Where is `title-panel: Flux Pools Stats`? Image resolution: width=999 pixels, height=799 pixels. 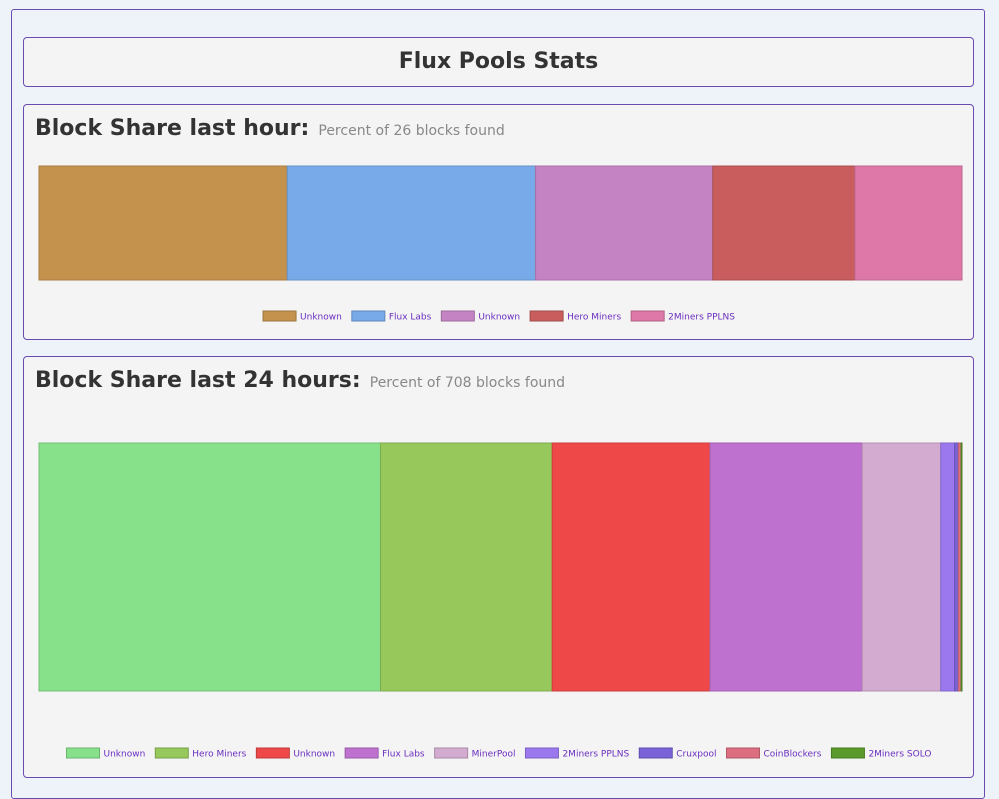
title-panel: Flux Pools Stats is located at coordinates (498, 62).